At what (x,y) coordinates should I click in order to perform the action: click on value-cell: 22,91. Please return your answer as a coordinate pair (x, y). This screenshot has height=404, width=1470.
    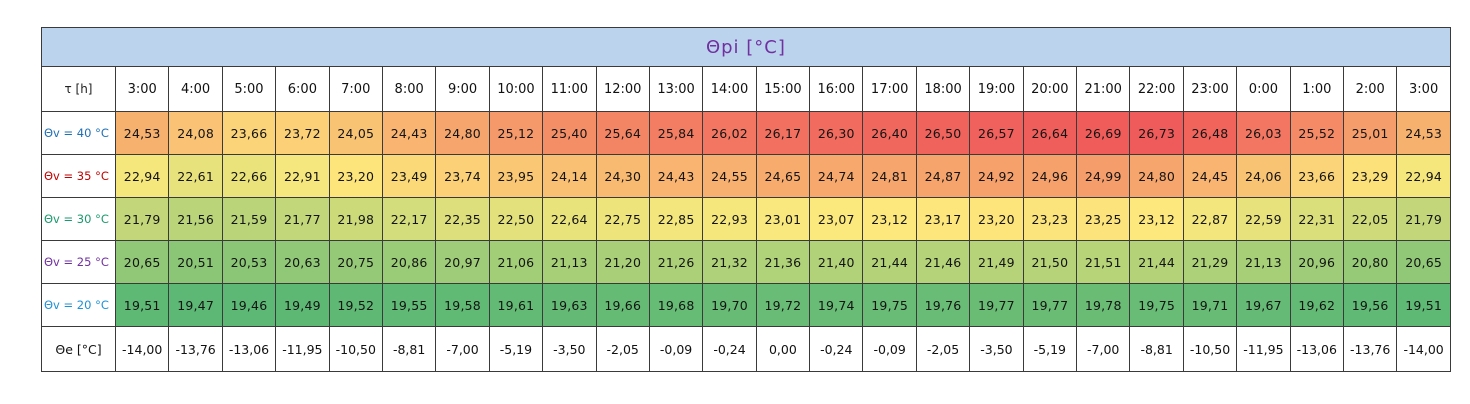
    Looking at the image, I should click on (302, 176).